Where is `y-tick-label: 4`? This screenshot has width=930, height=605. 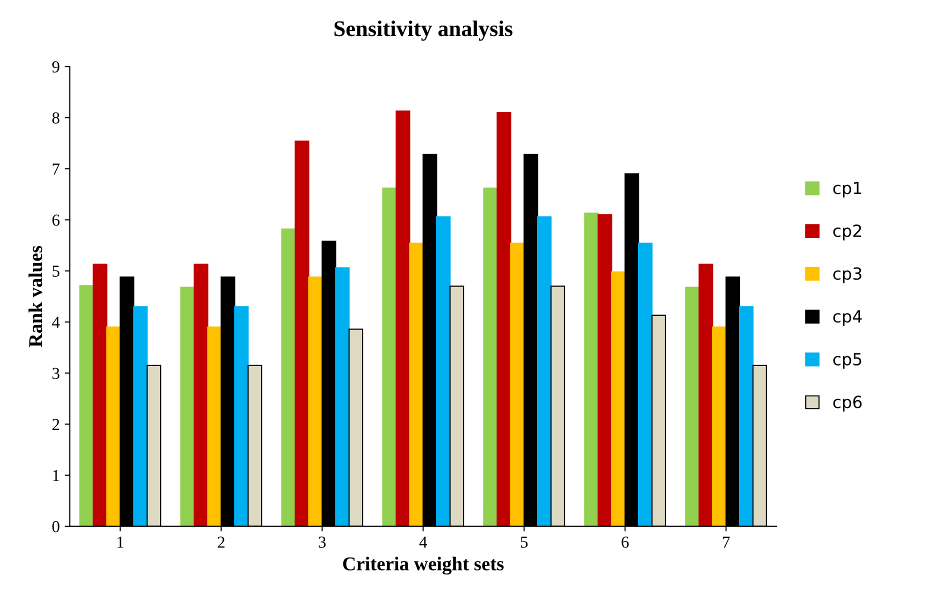 y-tick-label: 4 is located at coordinates (56, 322).